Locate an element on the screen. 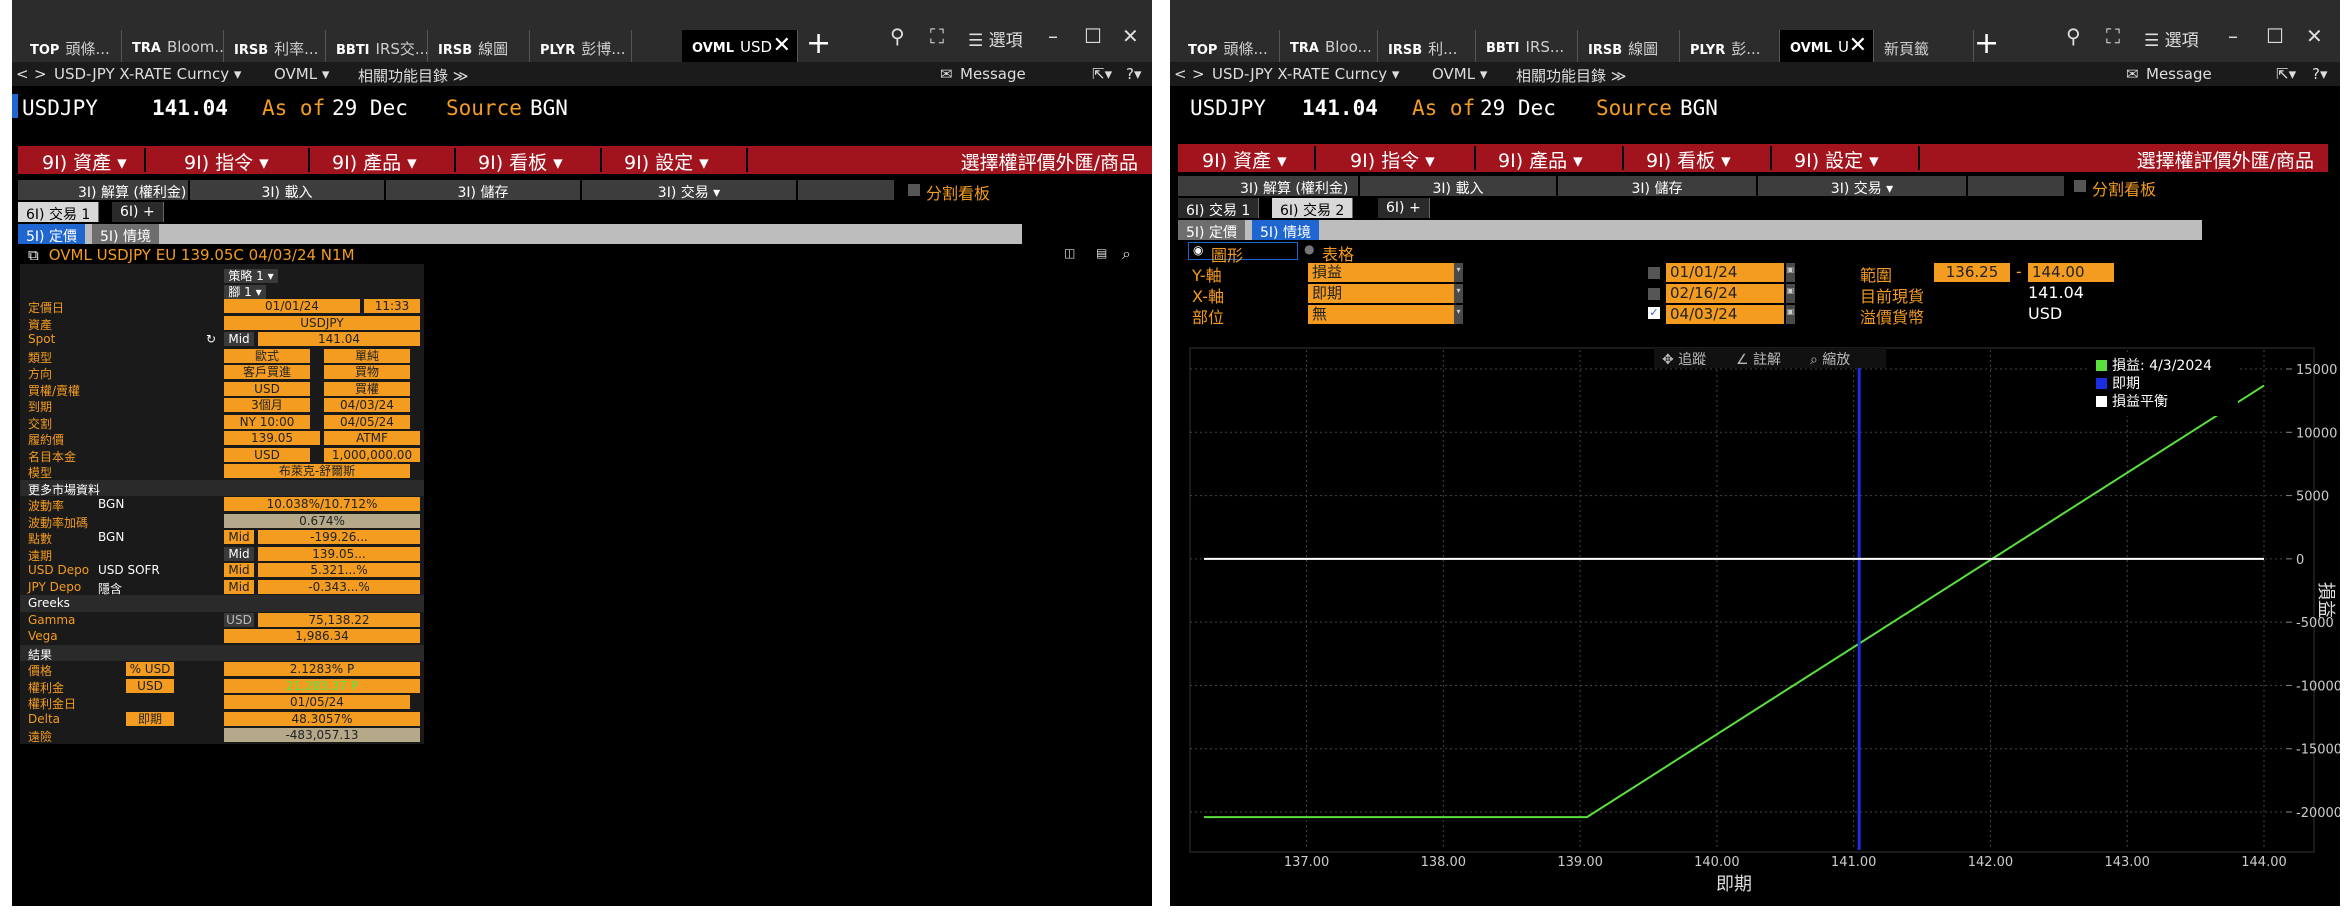  layout-icon: ◫ is located at coordinates (1070, 253).